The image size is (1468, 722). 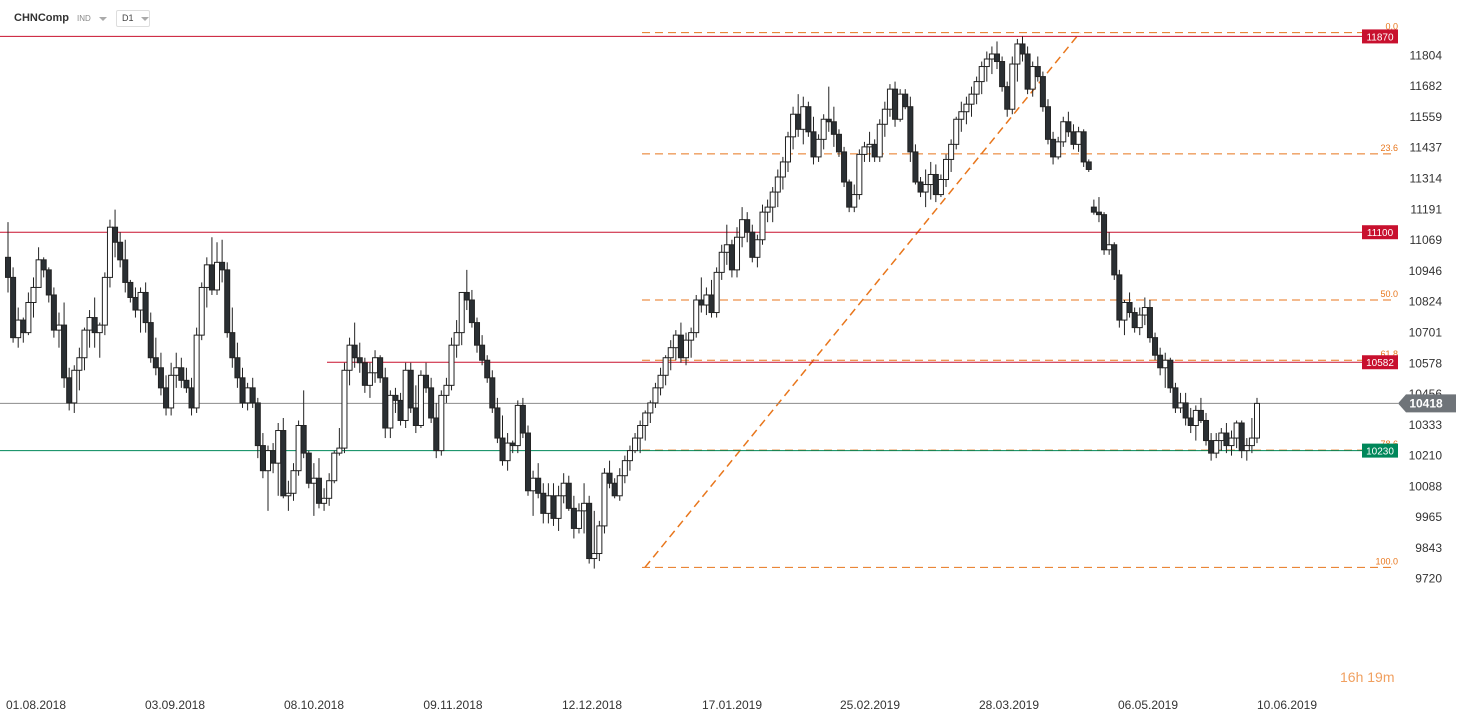 What do you see at coordinates (1428, 579) in the screenshot?
I see `y-tick-label: 9720` at bounding box center [1428, 579].